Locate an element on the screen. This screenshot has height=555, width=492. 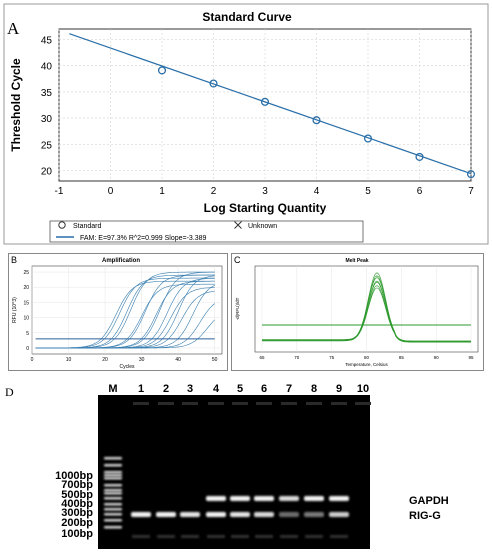
circle-marker-icon is located at coordinates (62, 225).